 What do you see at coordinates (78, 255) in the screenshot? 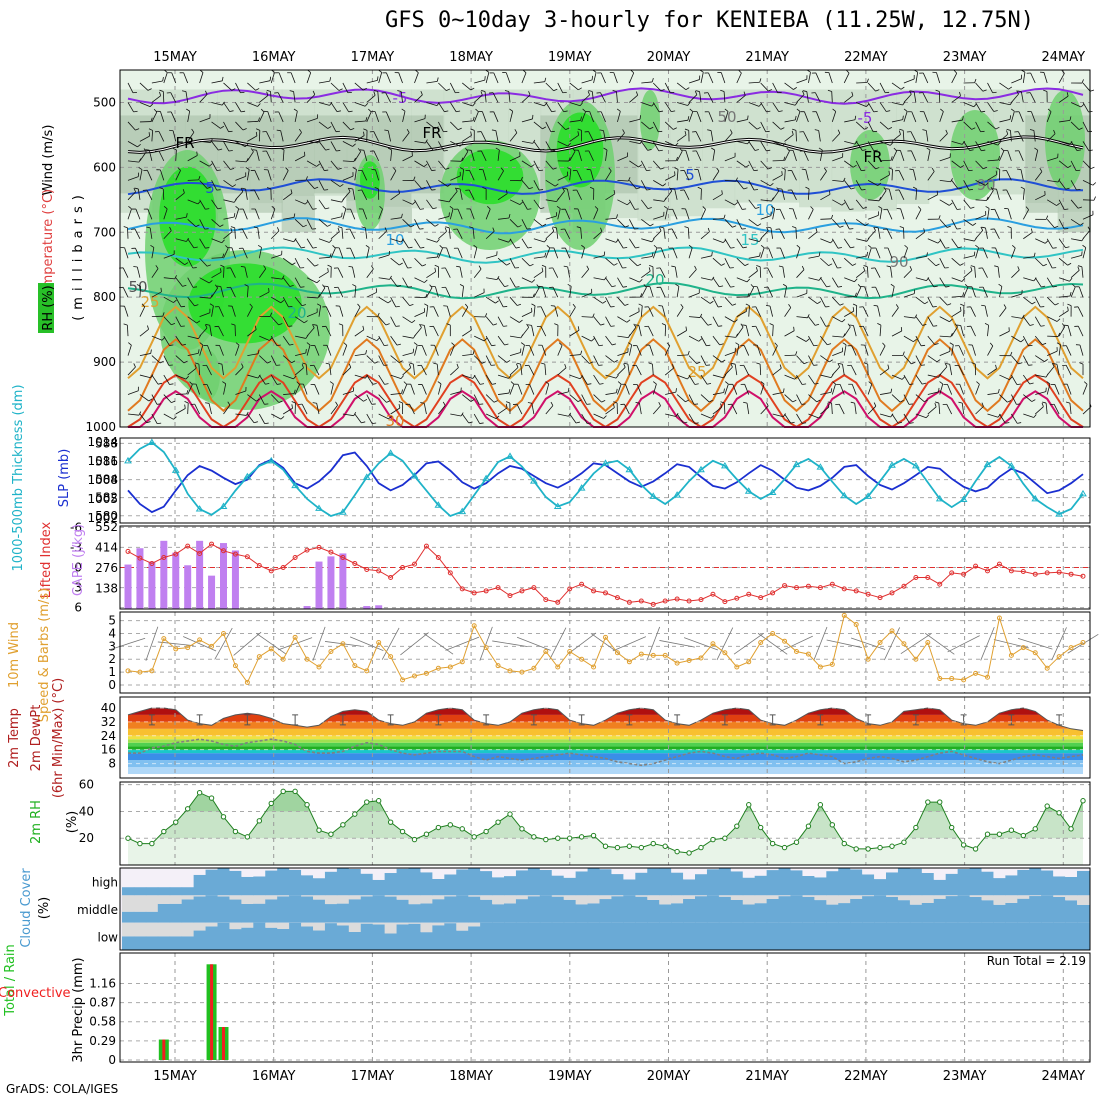
I see `axis-label-pressure: (millibars)` at bounding box center [78, 255].